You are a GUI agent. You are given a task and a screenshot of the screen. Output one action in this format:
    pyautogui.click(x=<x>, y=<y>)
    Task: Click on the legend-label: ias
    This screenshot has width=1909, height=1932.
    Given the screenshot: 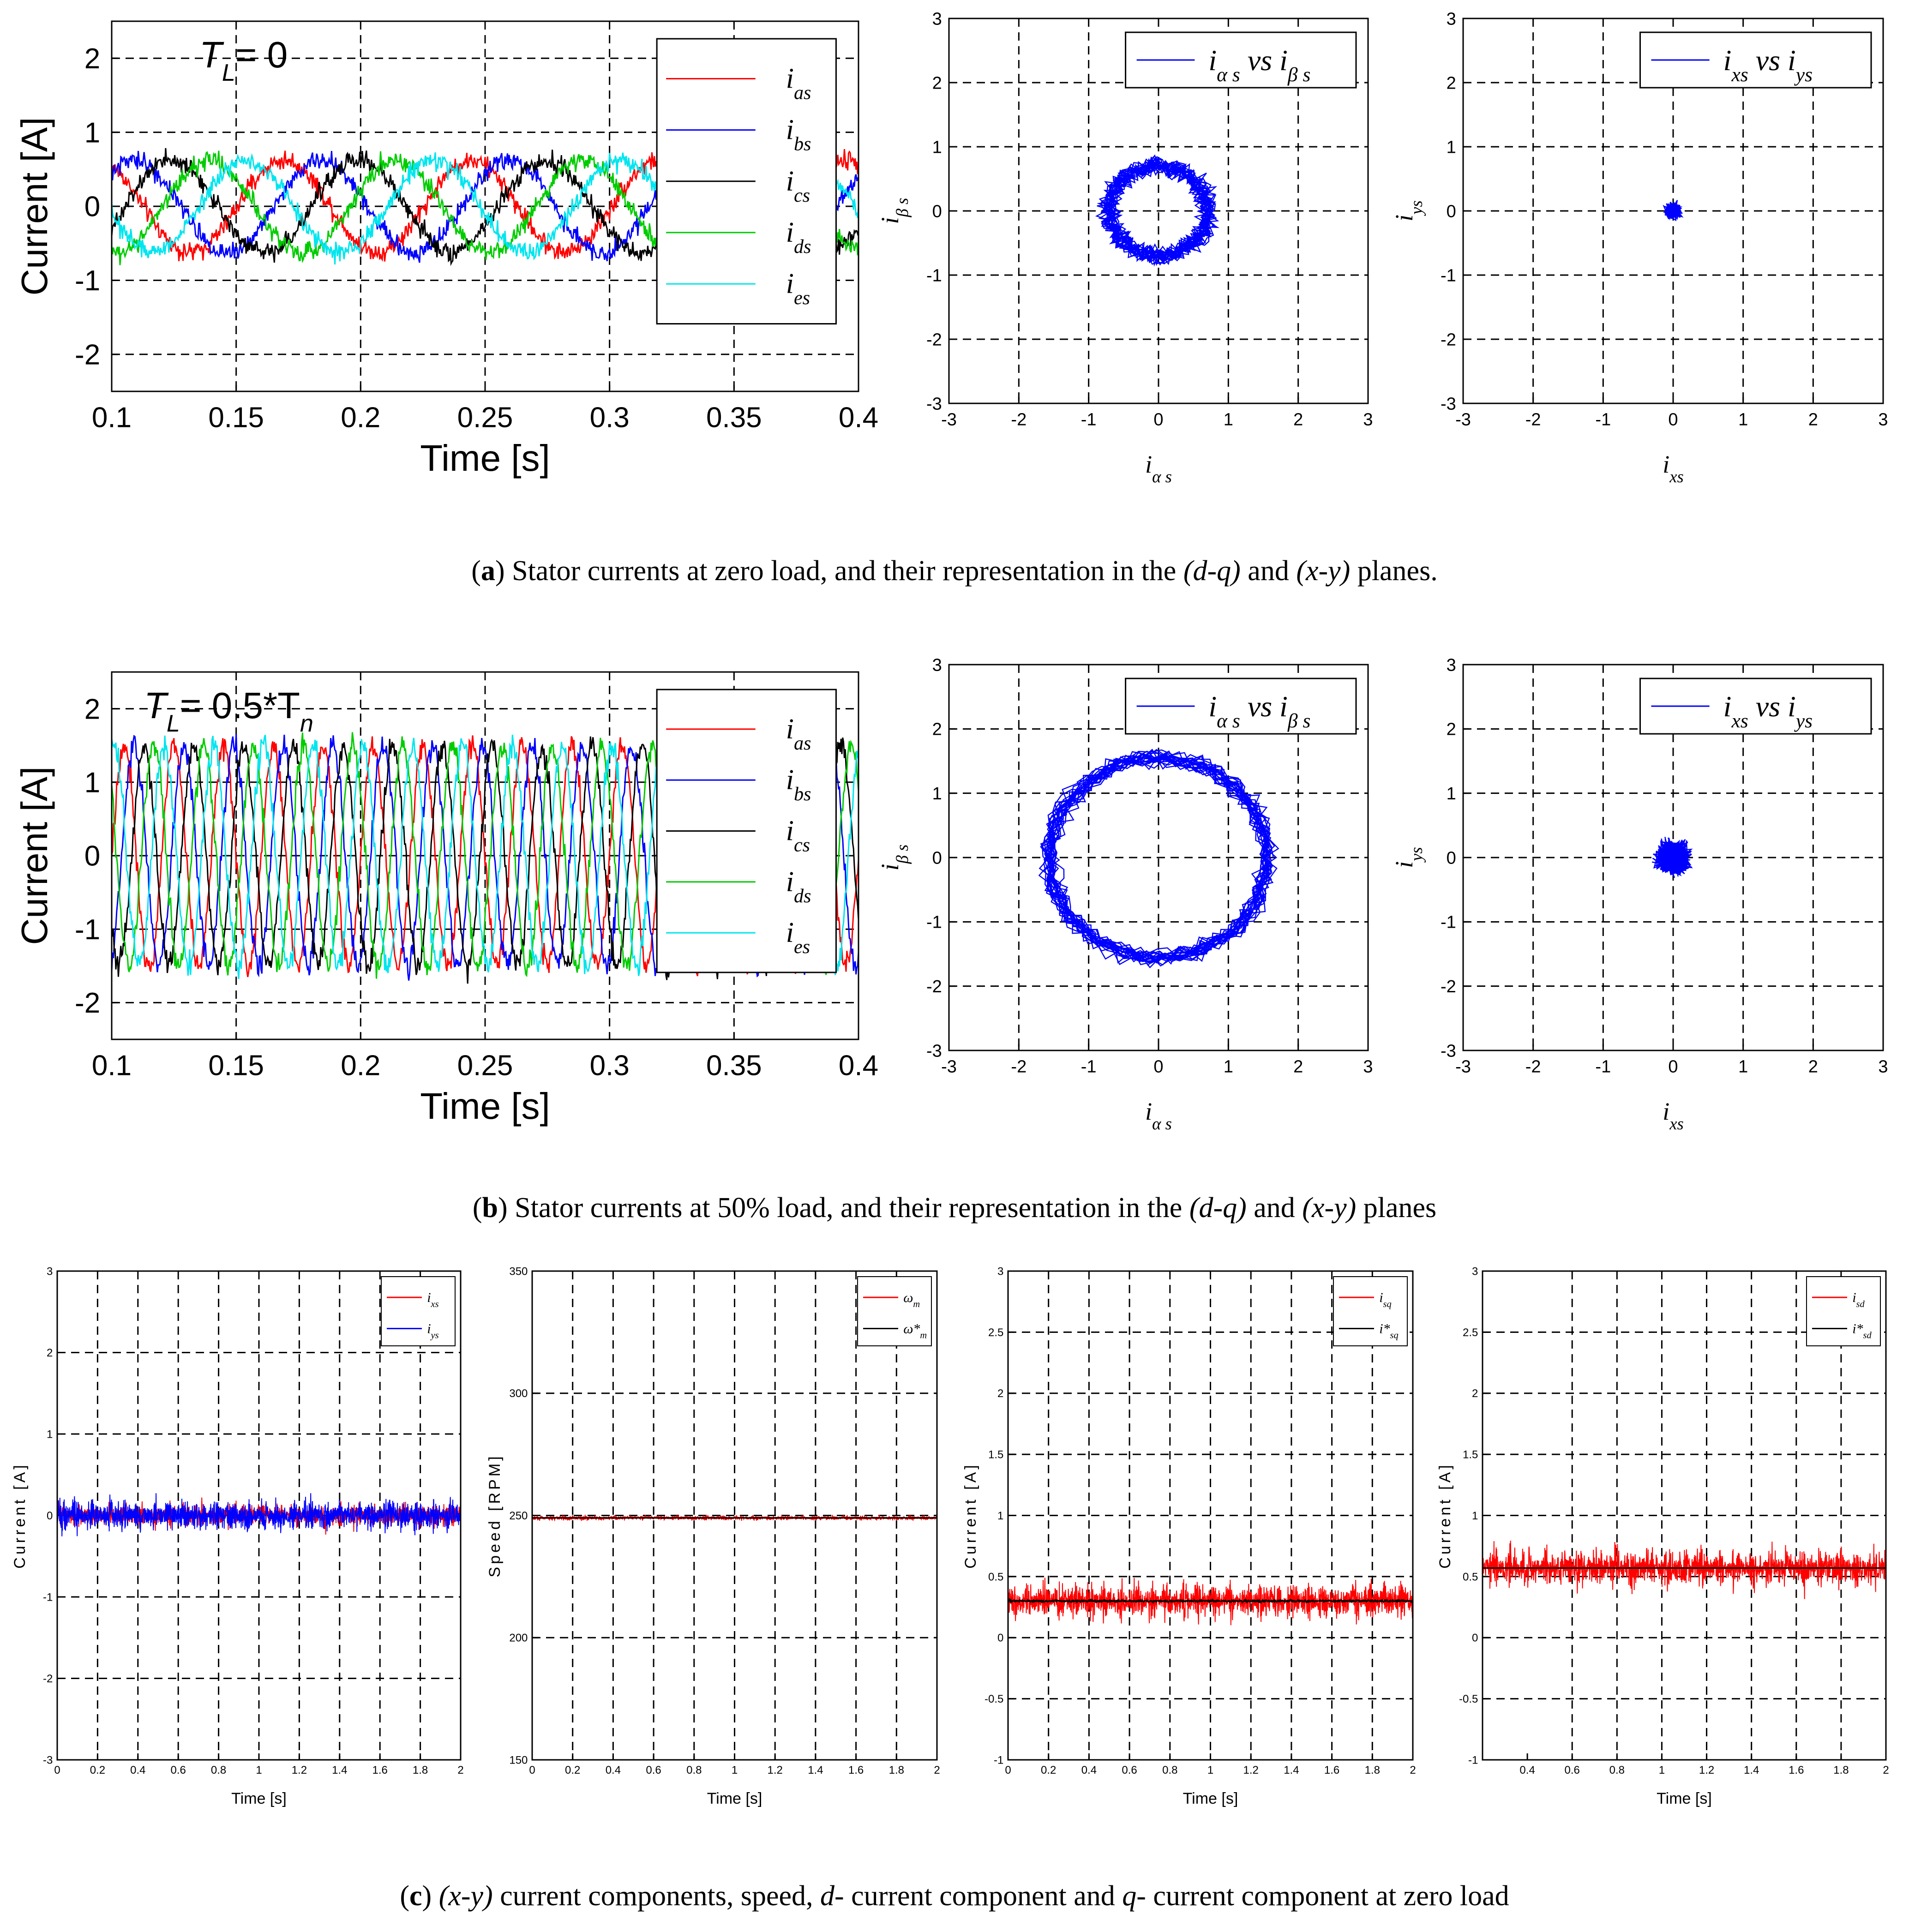 What is the action you would take?
    pyautogui.click(x=799, y=734)
    